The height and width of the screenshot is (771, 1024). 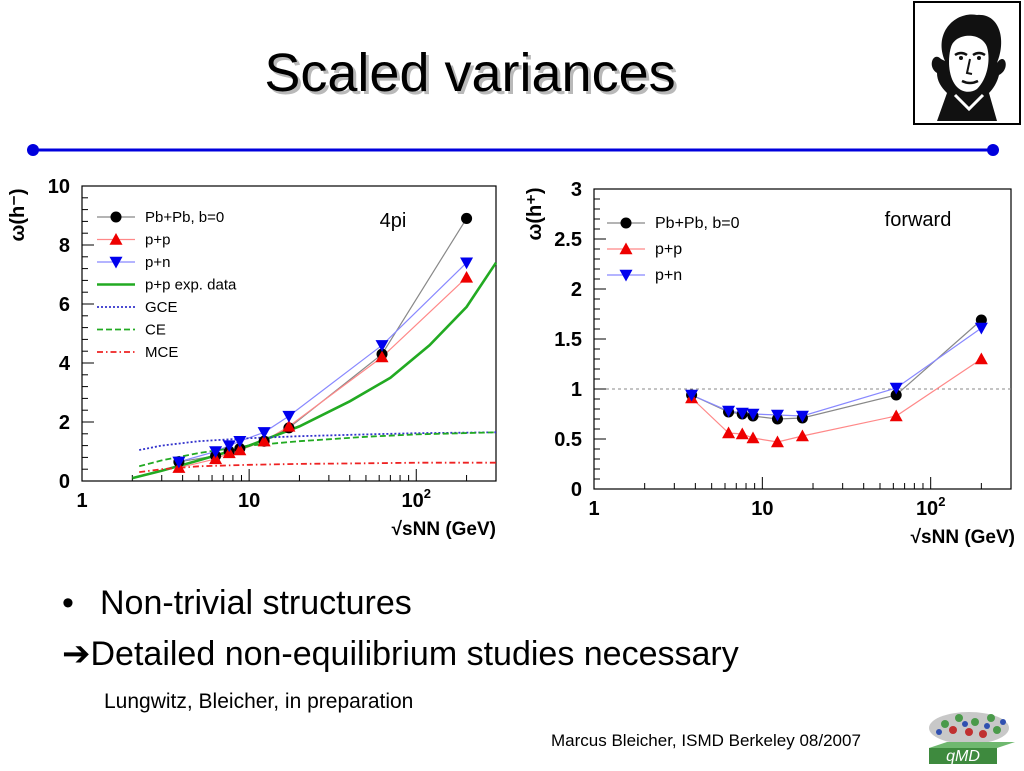 What do you see at coordinates (191, 285) in the screenshot?
I see `legend-label: p+p exp. data` at bounding box center [191, 285].